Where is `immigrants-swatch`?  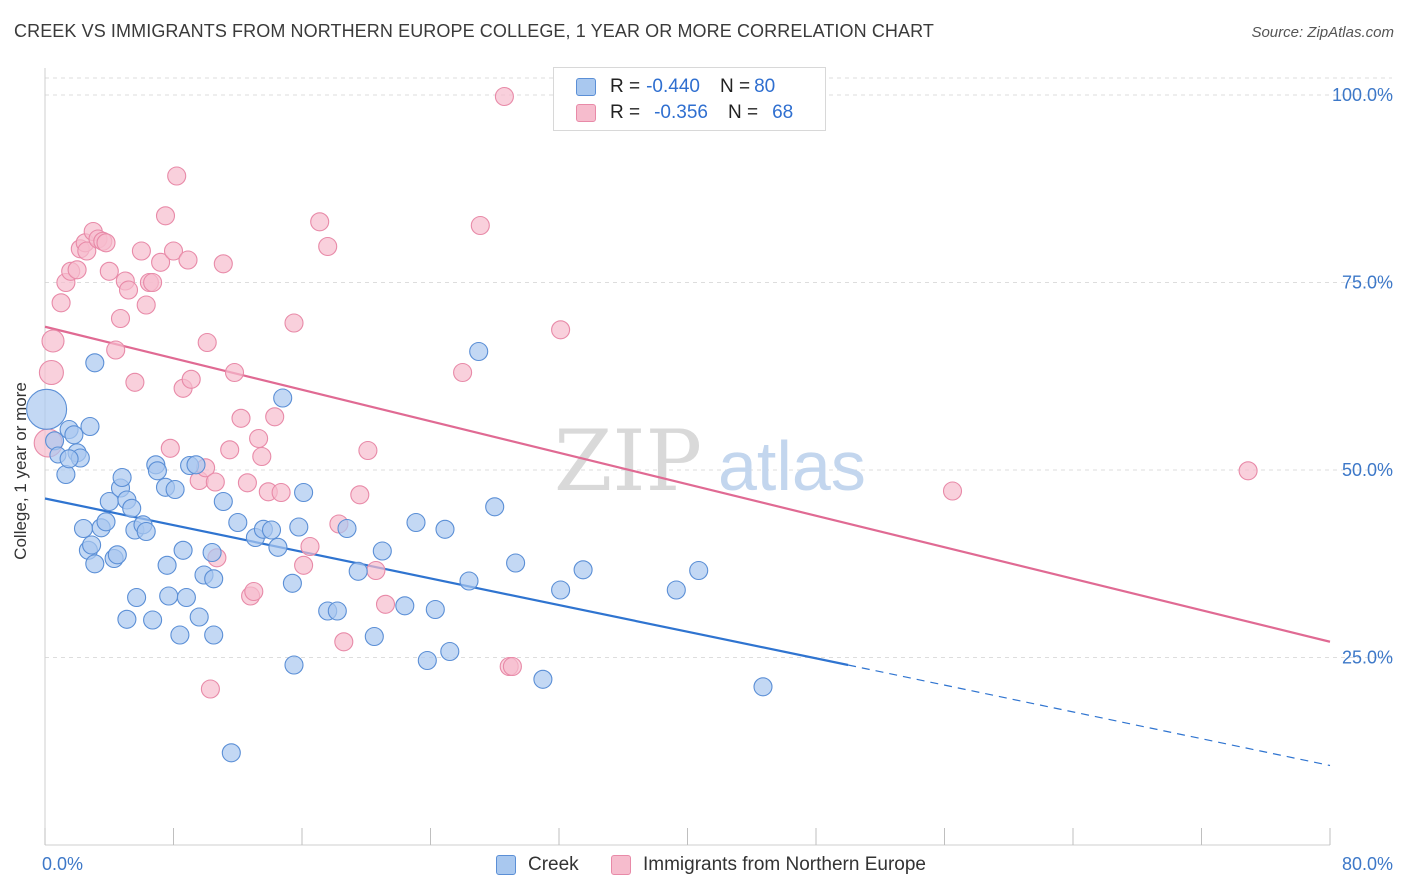 immigrants-swatch is located at coordinates (621, 865).